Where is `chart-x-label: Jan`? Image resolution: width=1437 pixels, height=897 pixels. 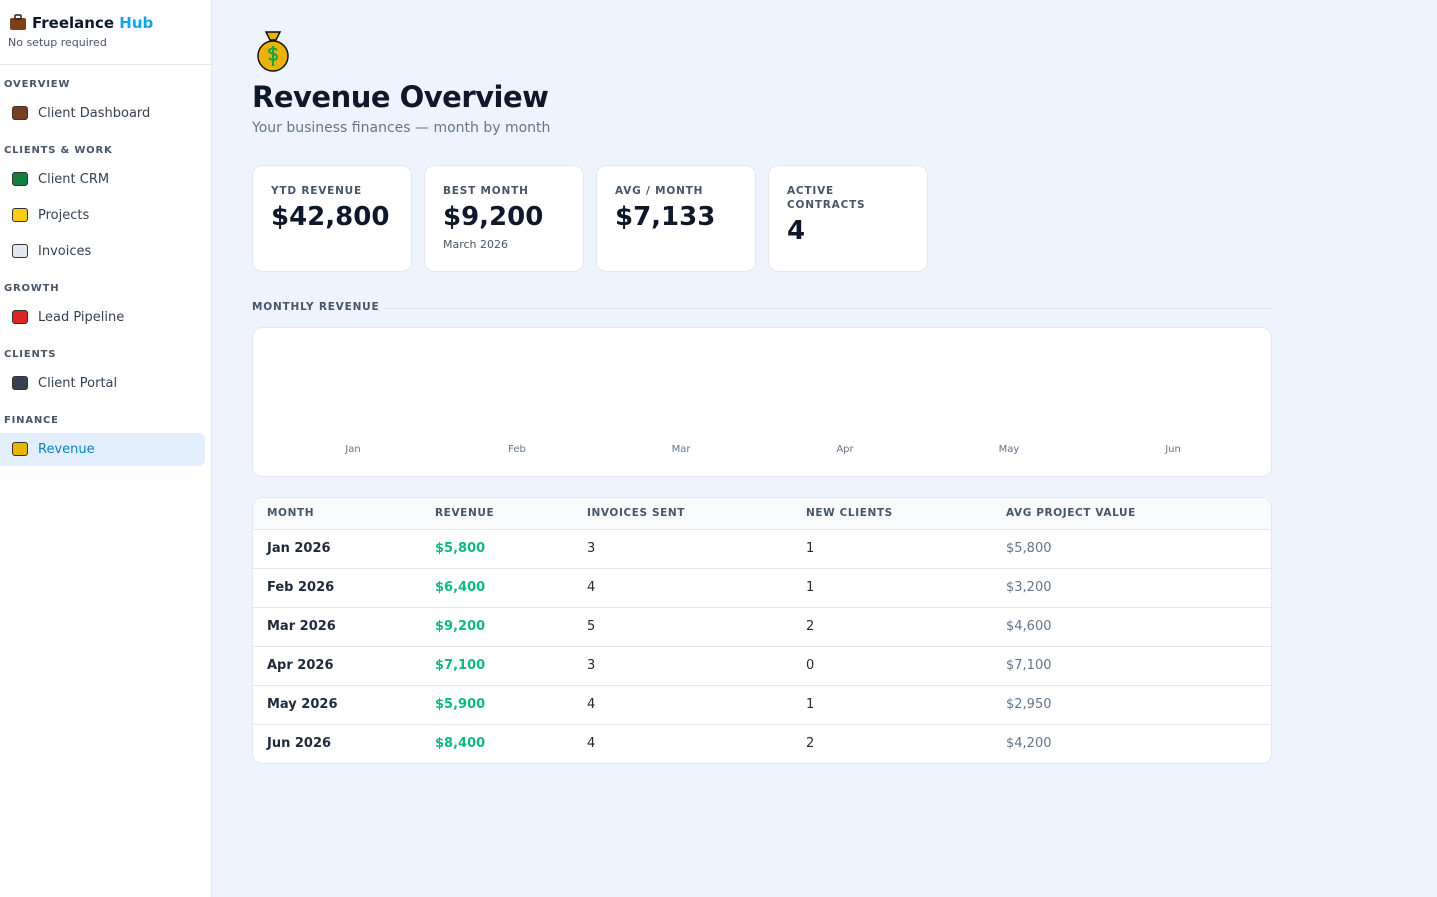
chart-x-label: Jan is located at coordinates (353, 449).